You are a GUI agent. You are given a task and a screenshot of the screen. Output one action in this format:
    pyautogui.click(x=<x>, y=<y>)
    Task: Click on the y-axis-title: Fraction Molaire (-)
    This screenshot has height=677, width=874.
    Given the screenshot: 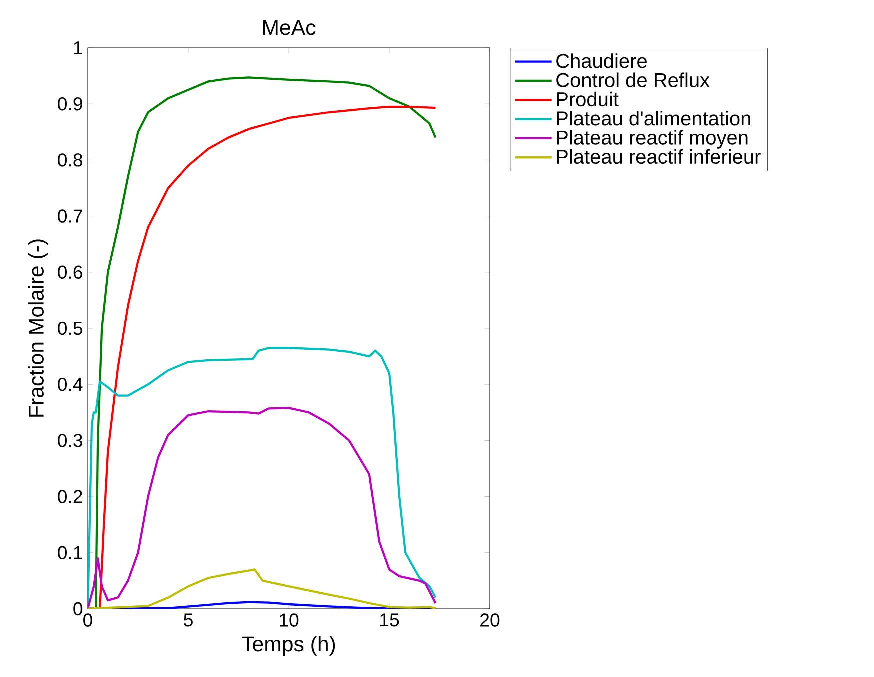 What is the action you would take?
    pyautogui.click(x=38, y=328)
    